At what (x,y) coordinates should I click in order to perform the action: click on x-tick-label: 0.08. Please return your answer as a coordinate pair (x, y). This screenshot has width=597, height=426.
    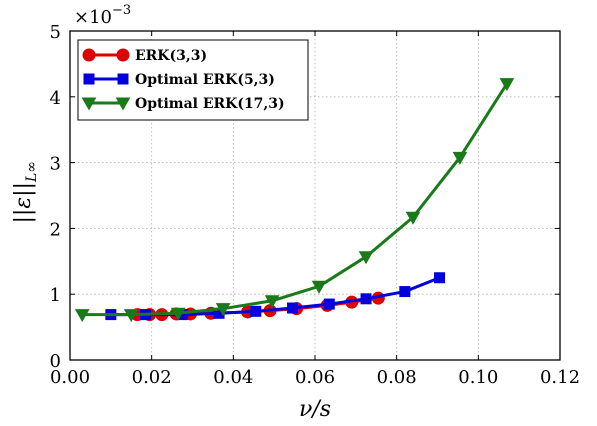
    Looking at the image, I should click on (397, 377).